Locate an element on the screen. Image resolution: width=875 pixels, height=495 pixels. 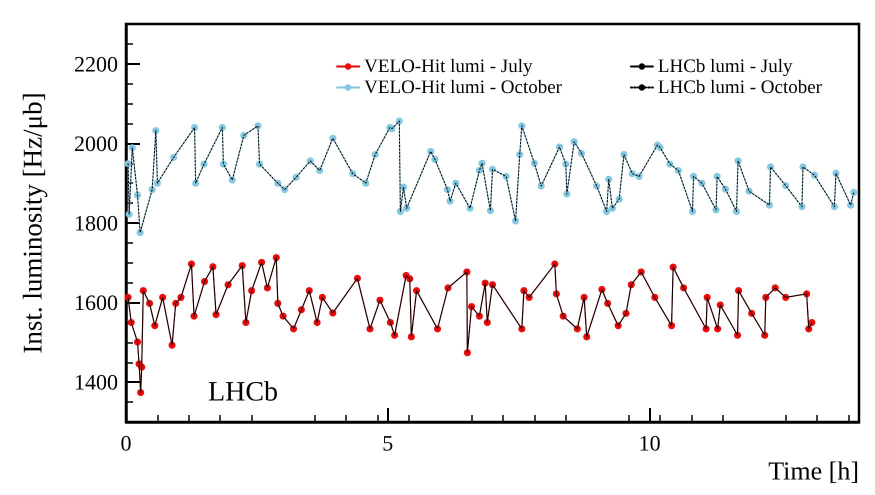
x-axis-title: Time [h] is located at coordinates (813, 471).